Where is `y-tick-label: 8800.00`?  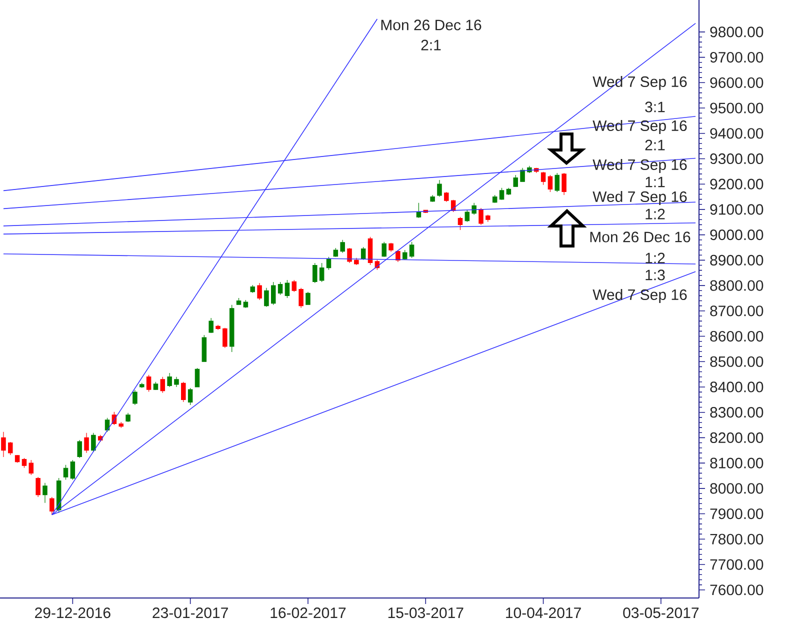 y-tick-label: 8800.00 is located at coordinates (737, 285).